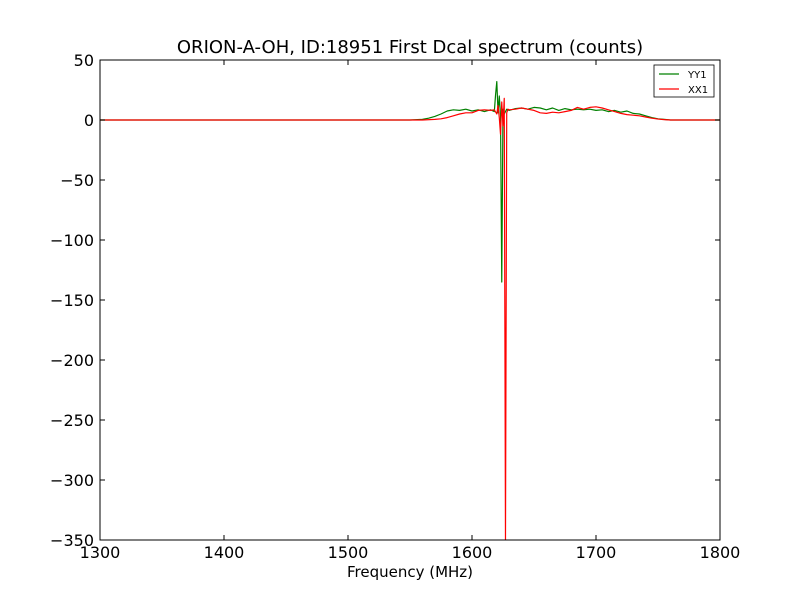 This screenshot has height=600, width=800. What do you see at coordinates (348, 552) in the screenshot?
I see `x-tick-label: 1500` at bounding box center [348, 552].